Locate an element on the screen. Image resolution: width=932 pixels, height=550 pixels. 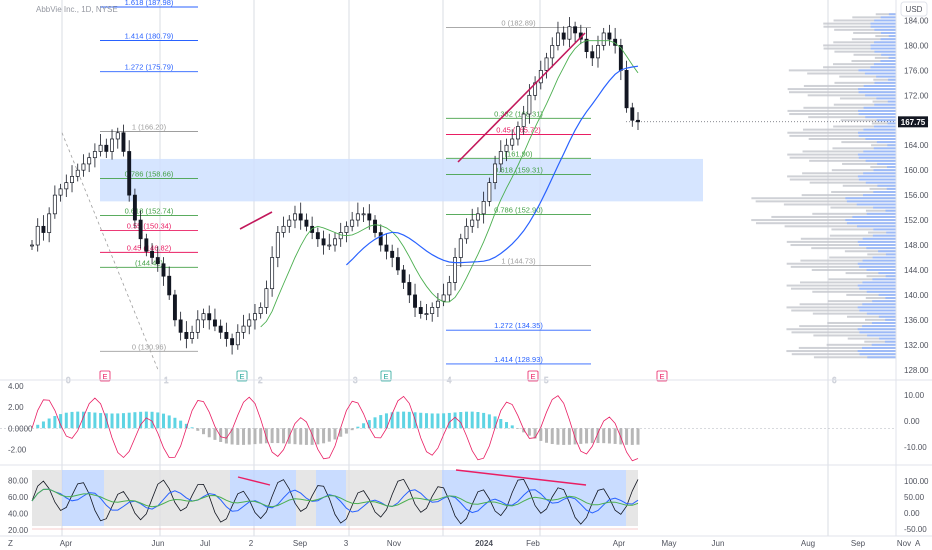
ma-long-line is located at coordinates (492, 165).